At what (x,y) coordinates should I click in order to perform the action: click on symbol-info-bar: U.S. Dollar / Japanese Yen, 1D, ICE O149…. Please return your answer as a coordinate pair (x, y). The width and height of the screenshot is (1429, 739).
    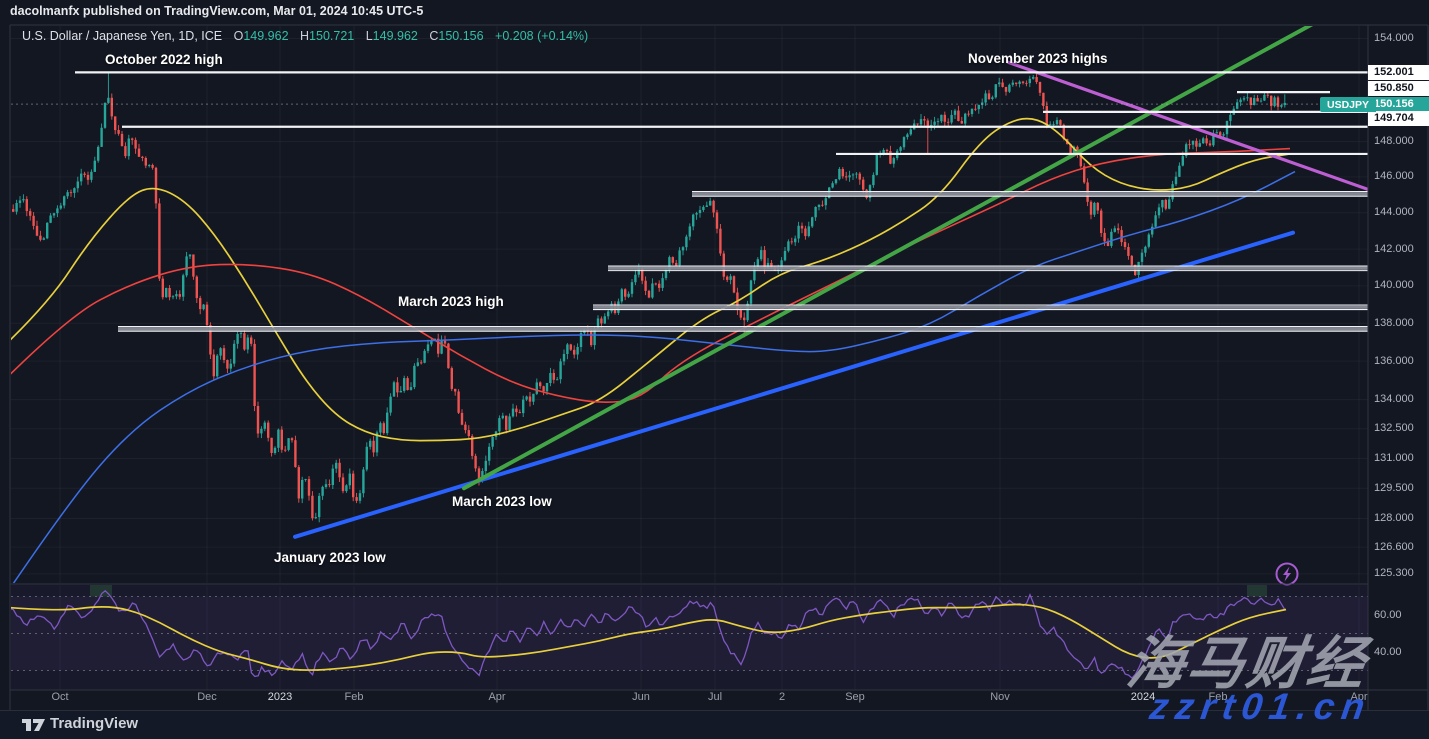
    Looking at the image, I should click on (305, 36).